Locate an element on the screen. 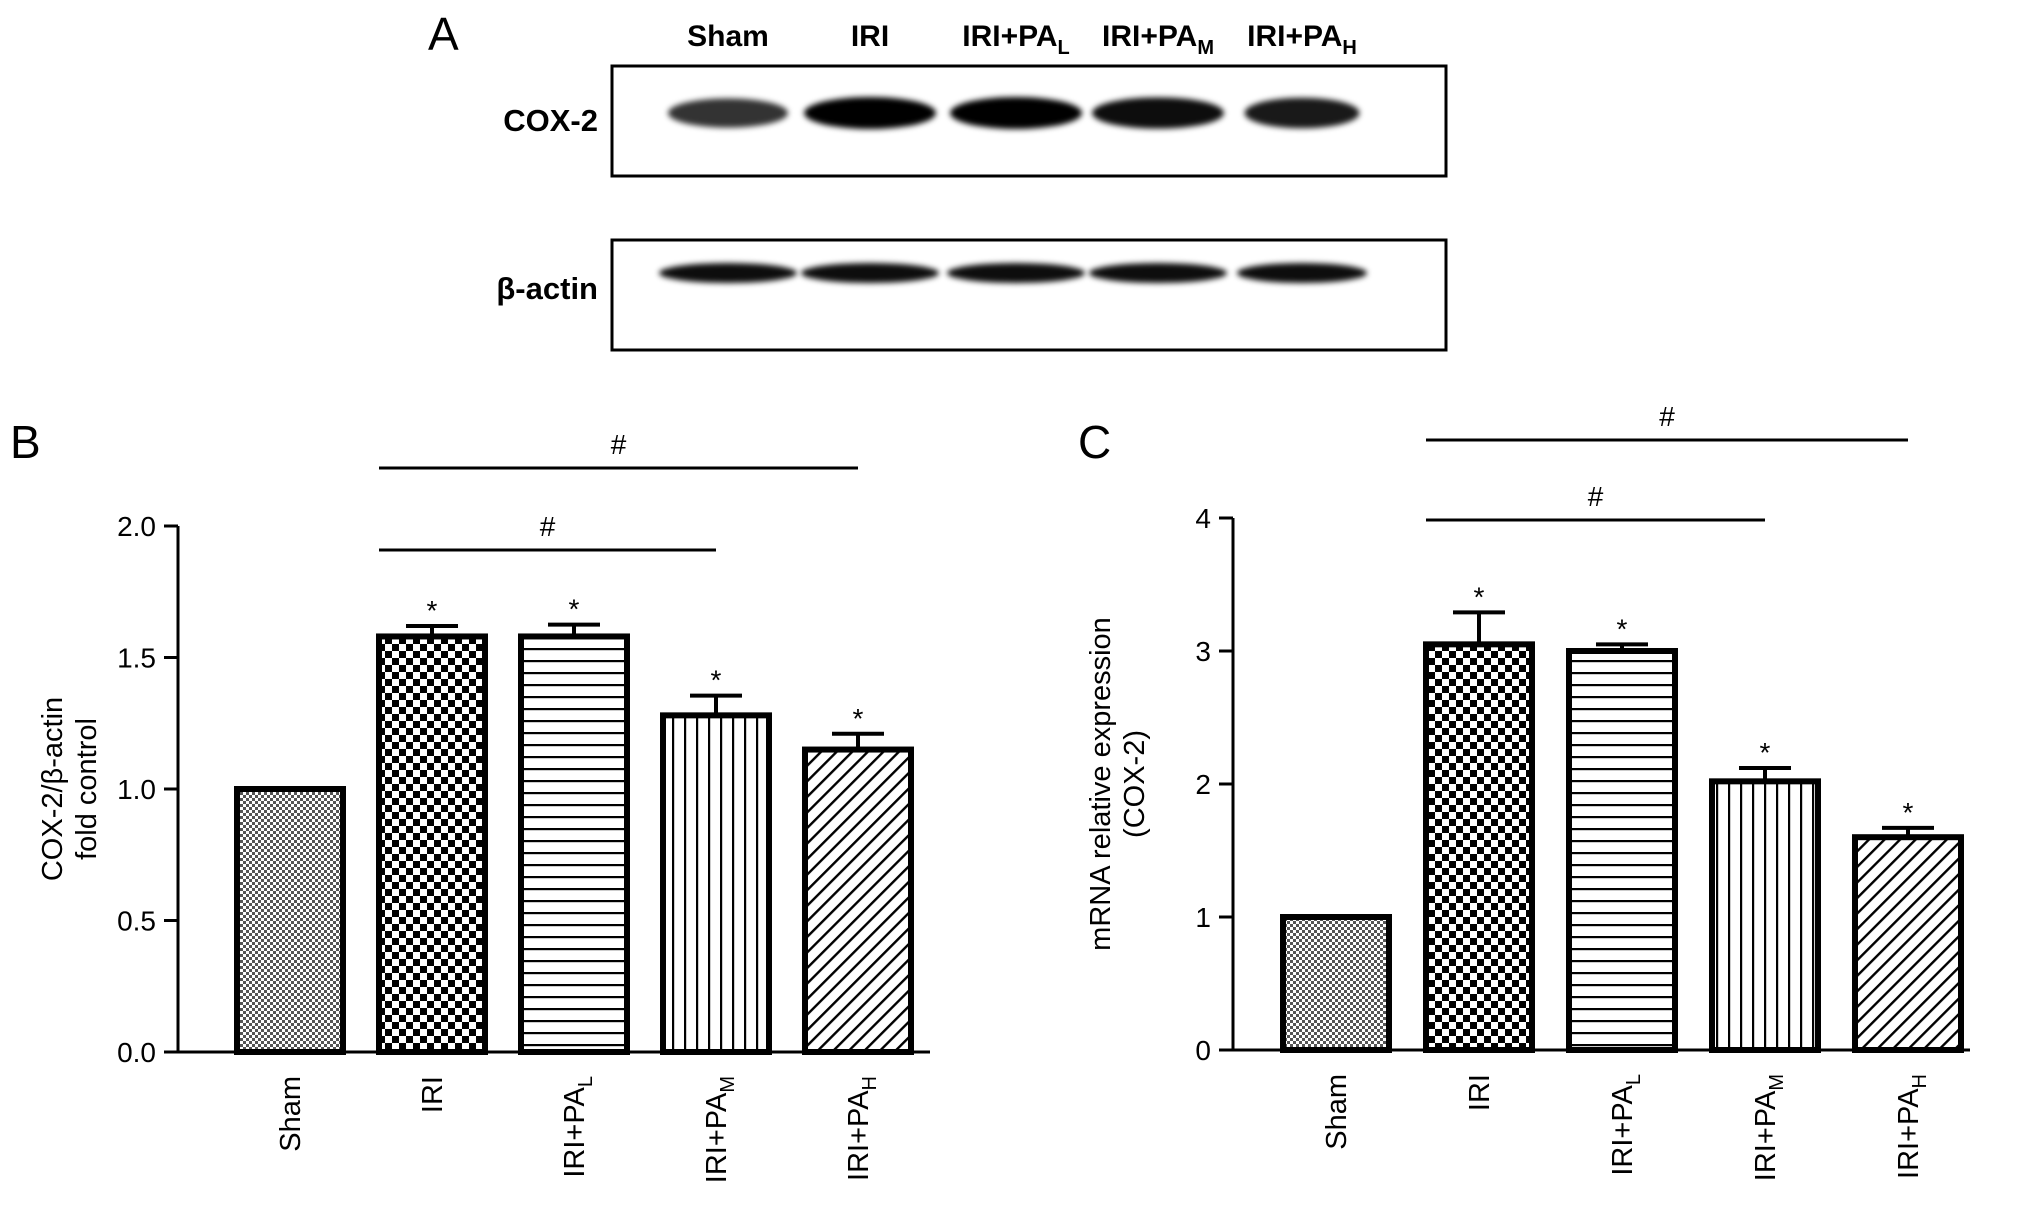  y-tick-label: 4 is located at coordinates (1203, 518).